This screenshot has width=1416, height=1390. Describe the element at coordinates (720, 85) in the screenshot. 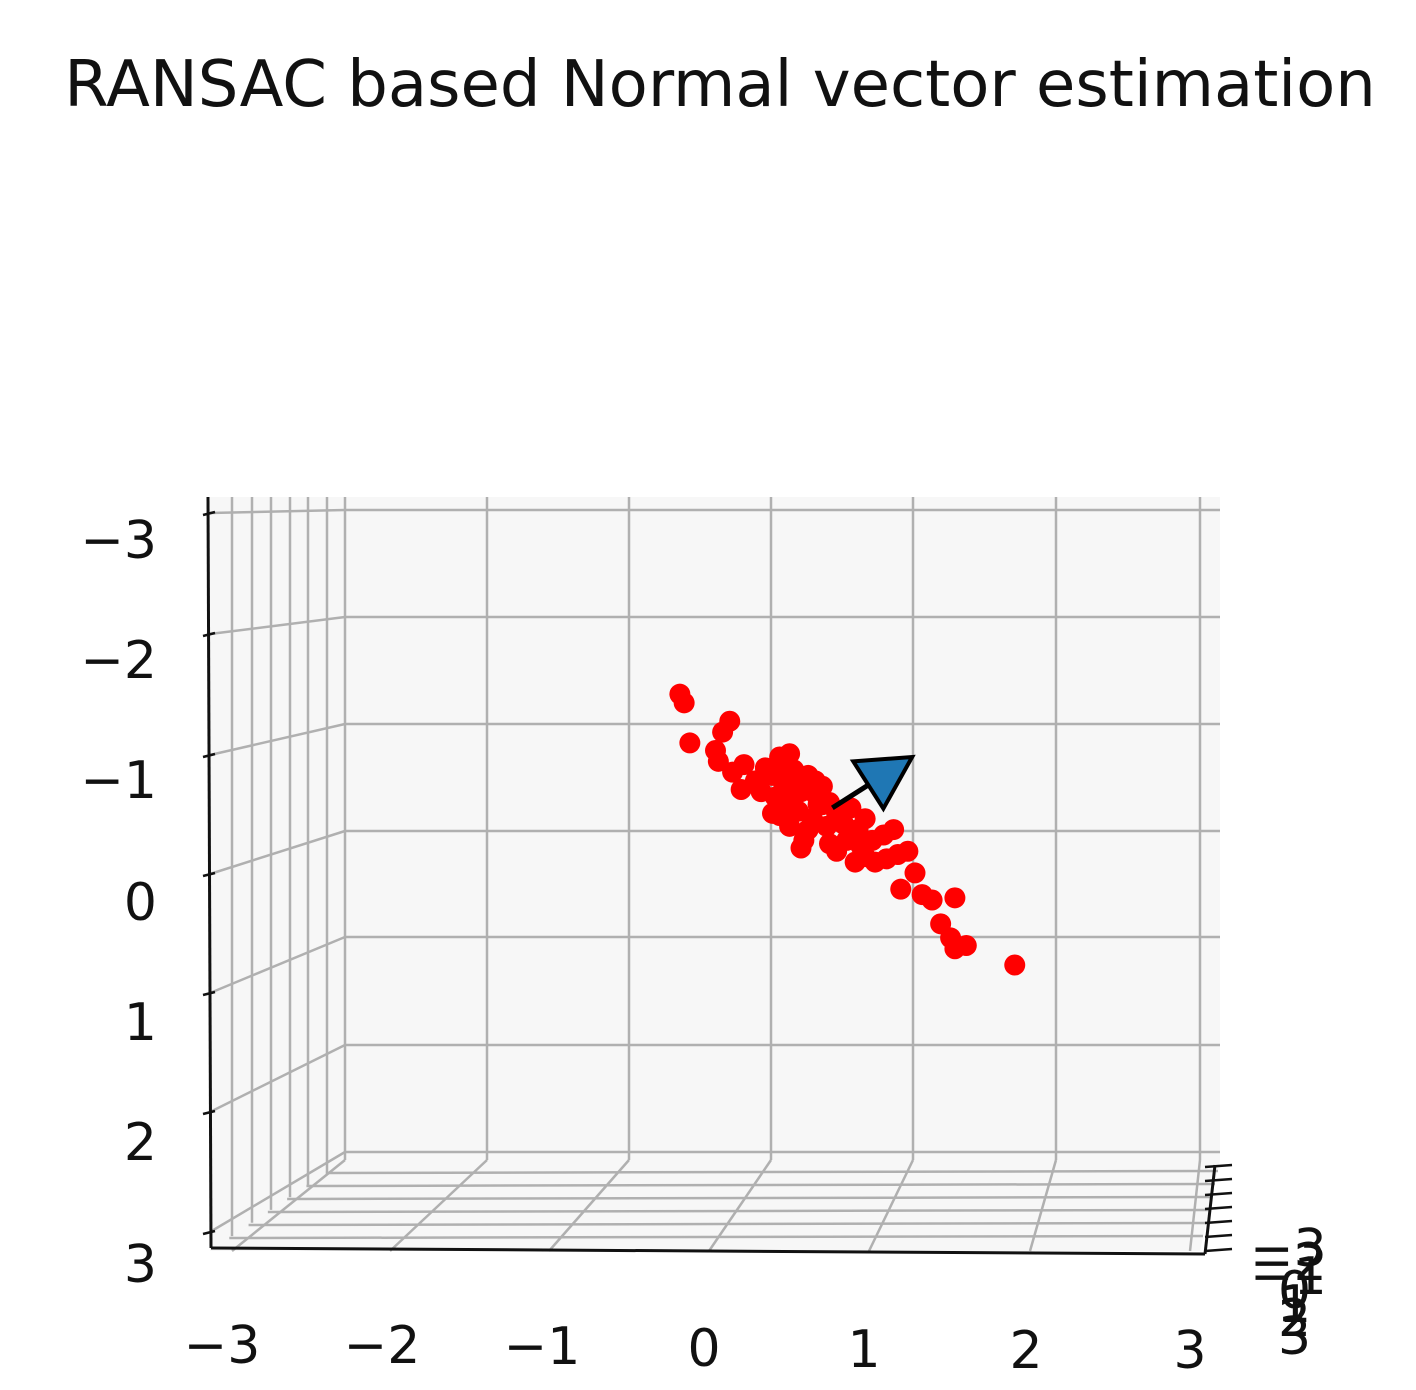

I see `chart-title: RANSAC based Normal vector estimation` at that location.